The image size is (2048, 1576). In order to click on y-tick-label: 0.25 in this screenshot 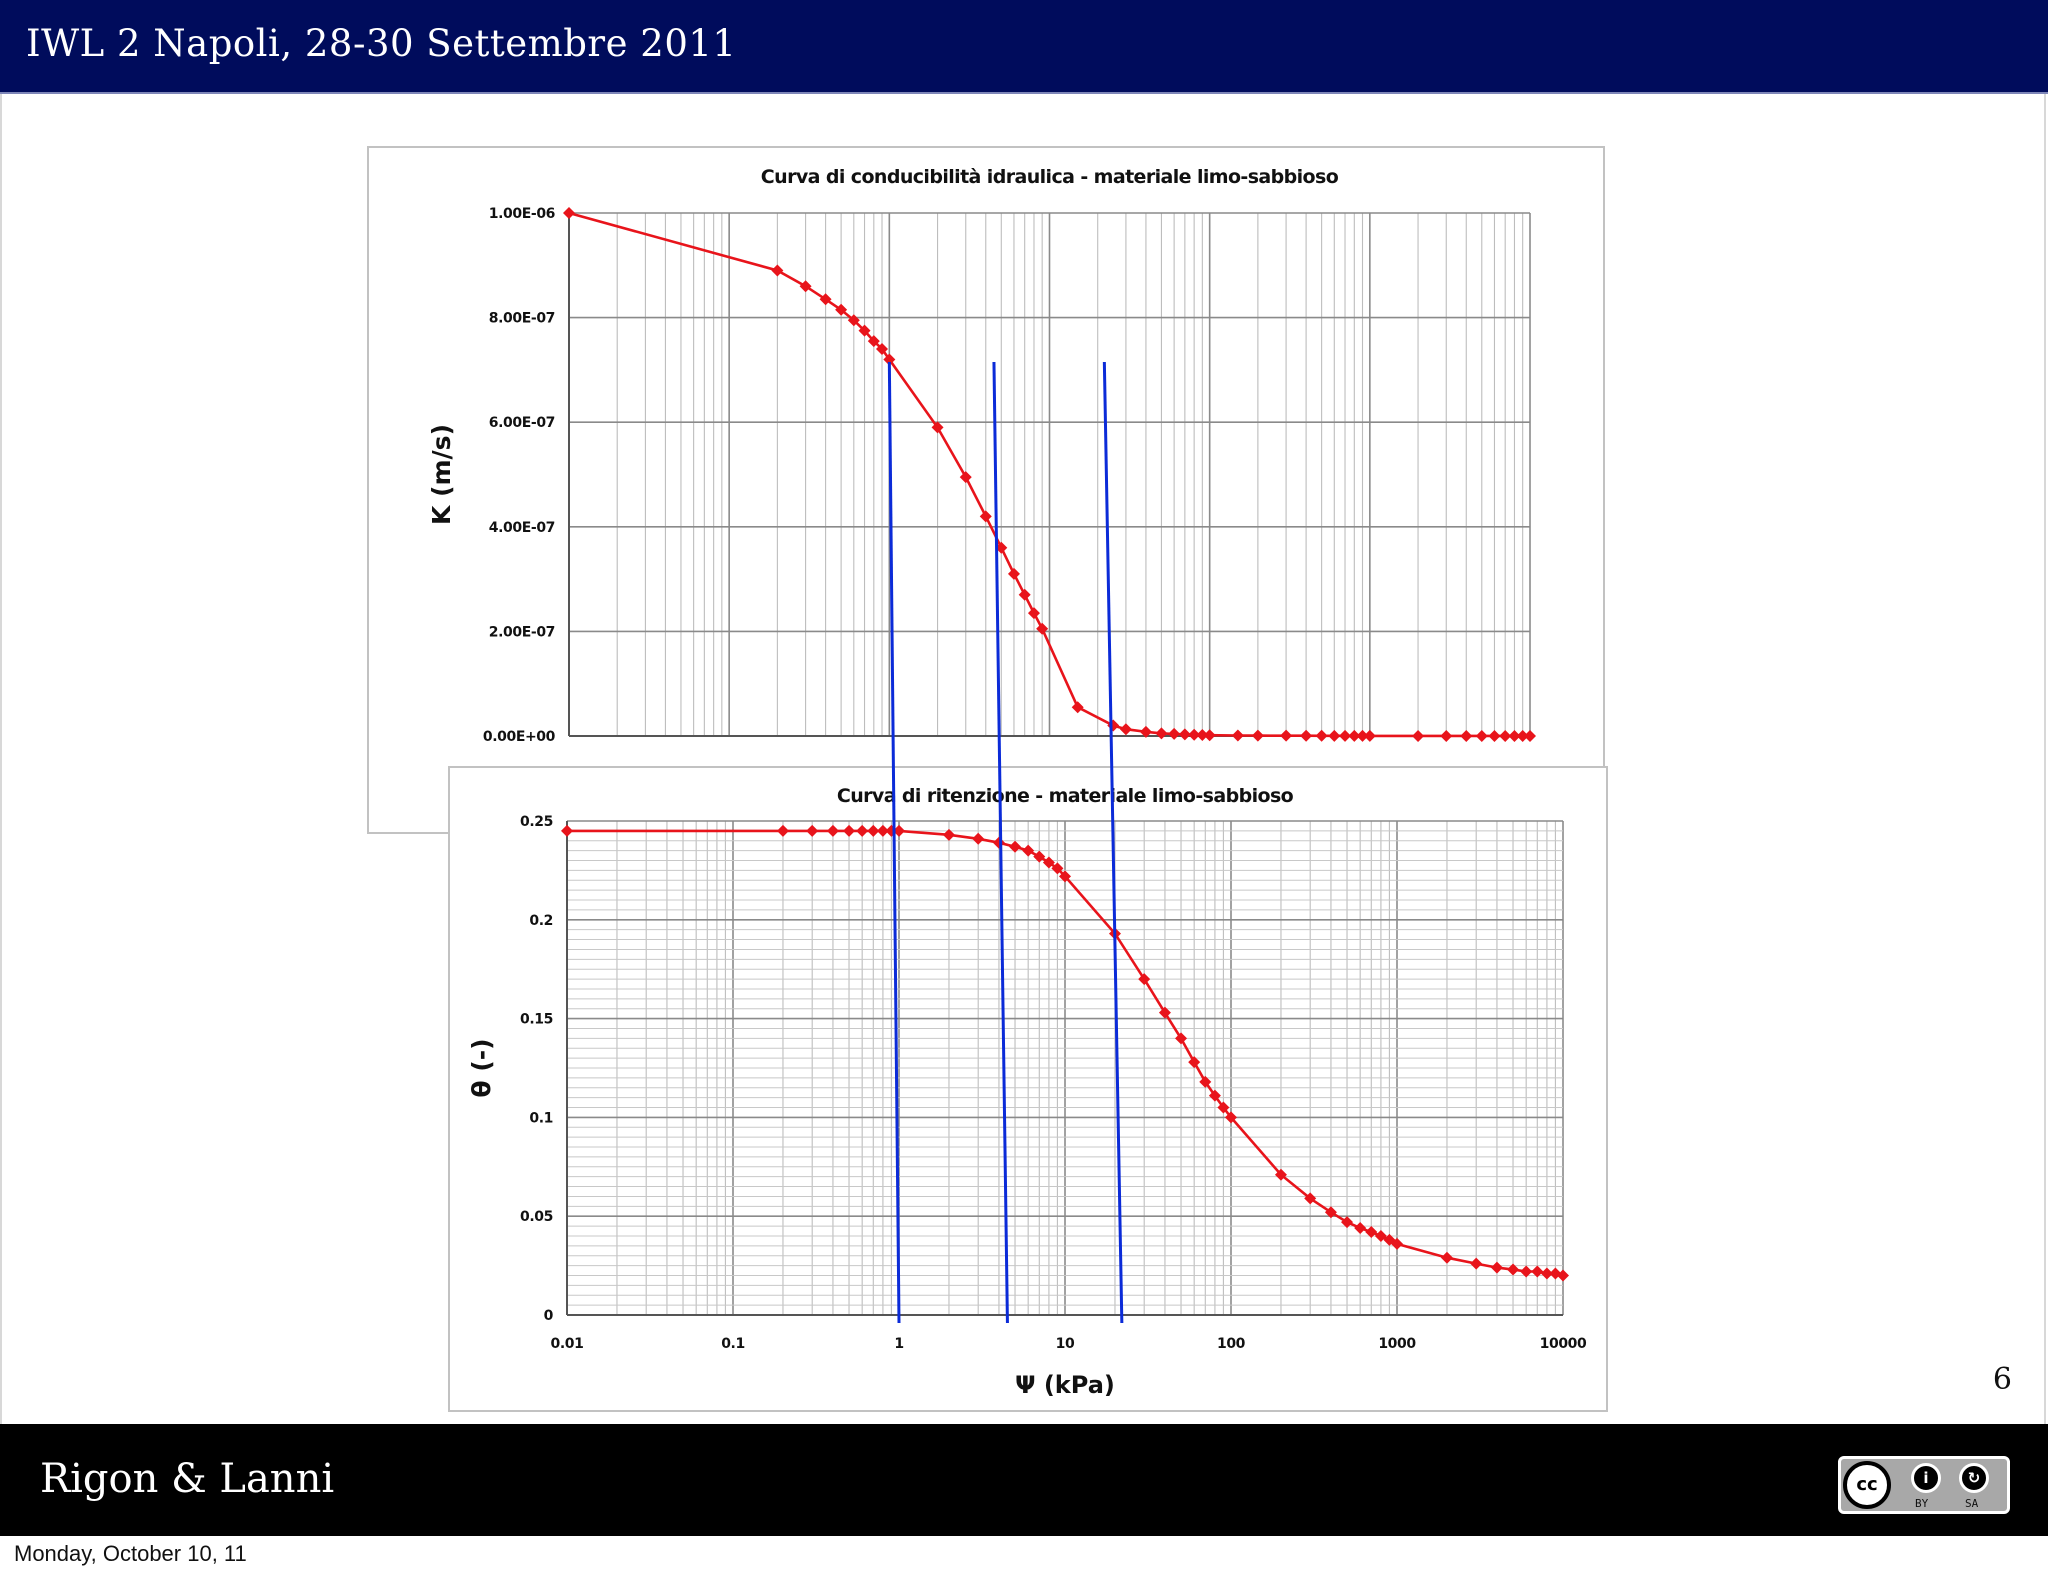, I will do `click(536, 822)`.